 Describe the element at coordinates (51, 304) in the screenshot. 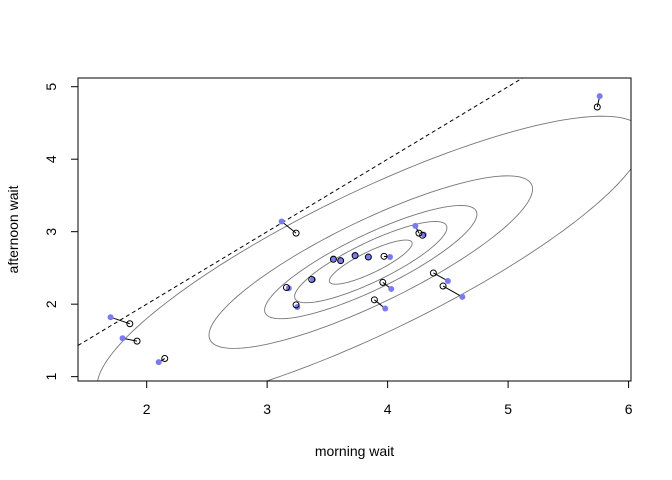

I see `y-tick-label: 2` at that location.